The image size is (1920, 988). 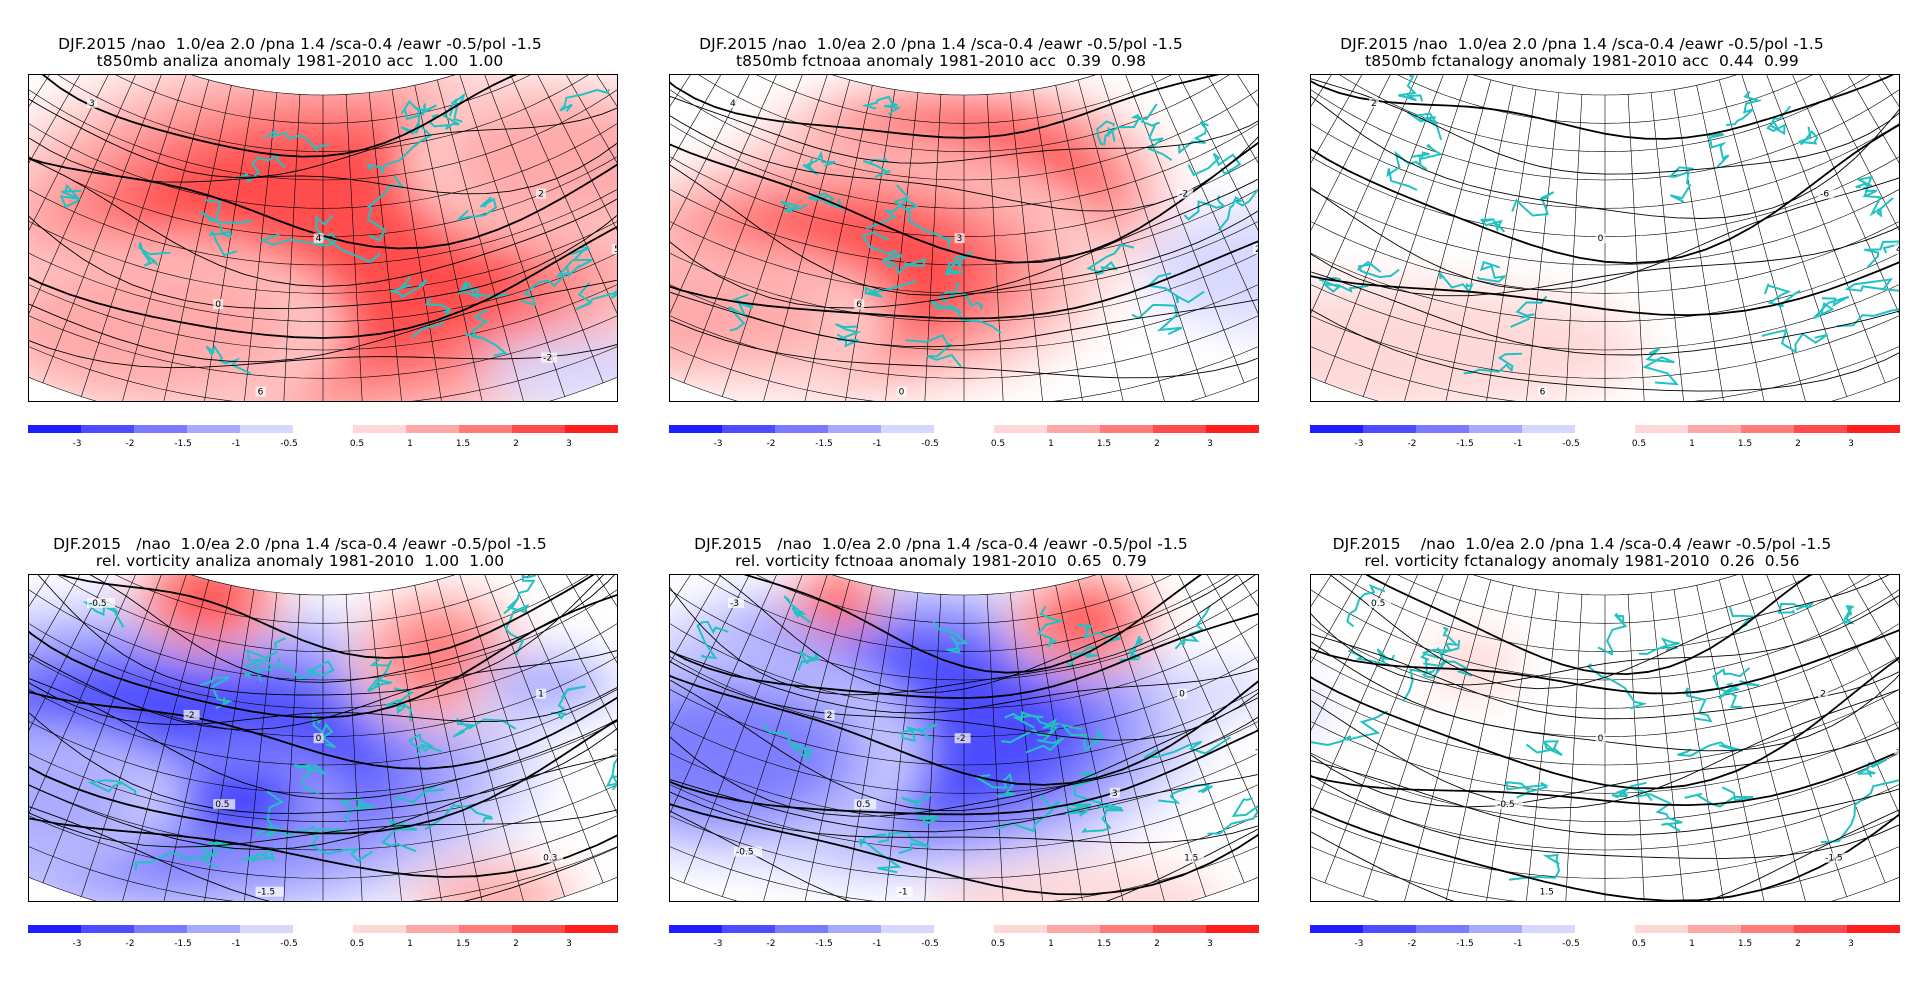 I want to click on colorbar-label: -1.5, so click(x=824, y=444).